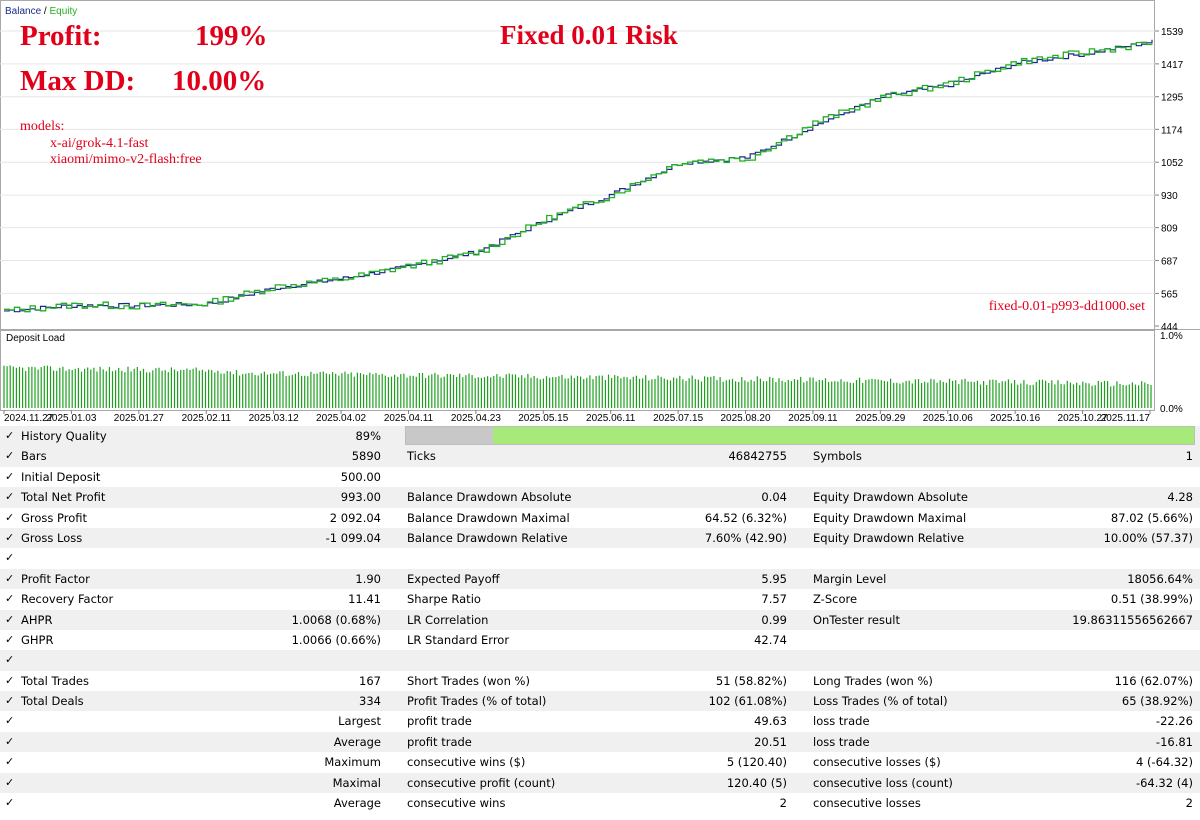 This screenshot has width=1200, height=820. What do you see at coordinates (756, 762) in the screenshot?
I see `stat-value: 5 (120.40)` at bounding box center [756, 762].